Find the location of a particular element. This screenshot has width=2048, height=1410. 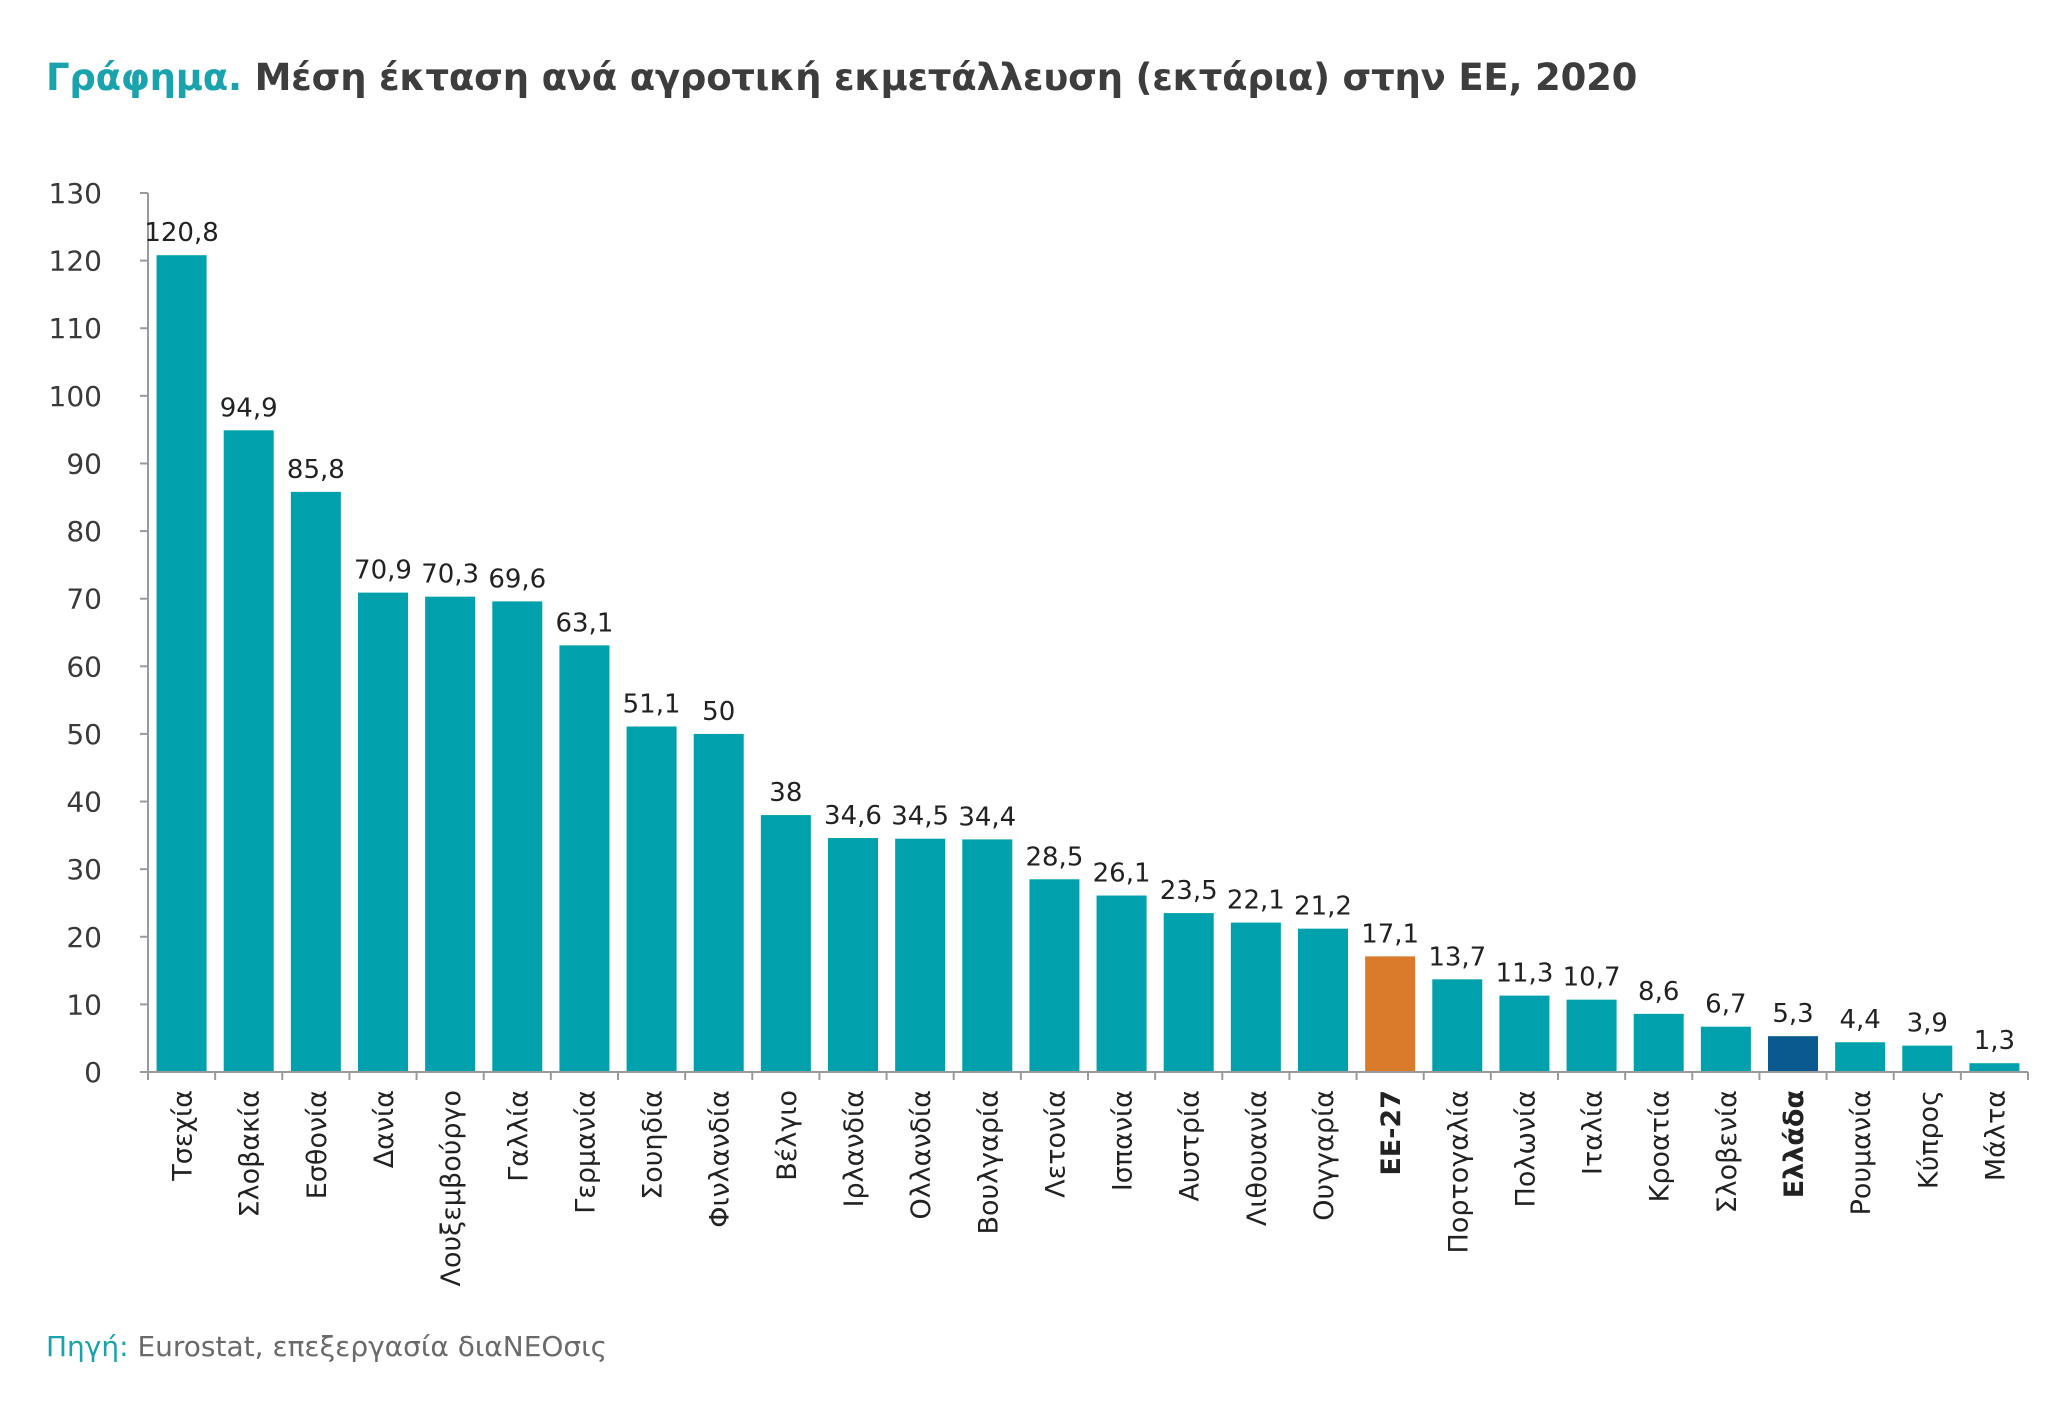

category-label: Ιρλανδία is located at coordinates (854, 1148).